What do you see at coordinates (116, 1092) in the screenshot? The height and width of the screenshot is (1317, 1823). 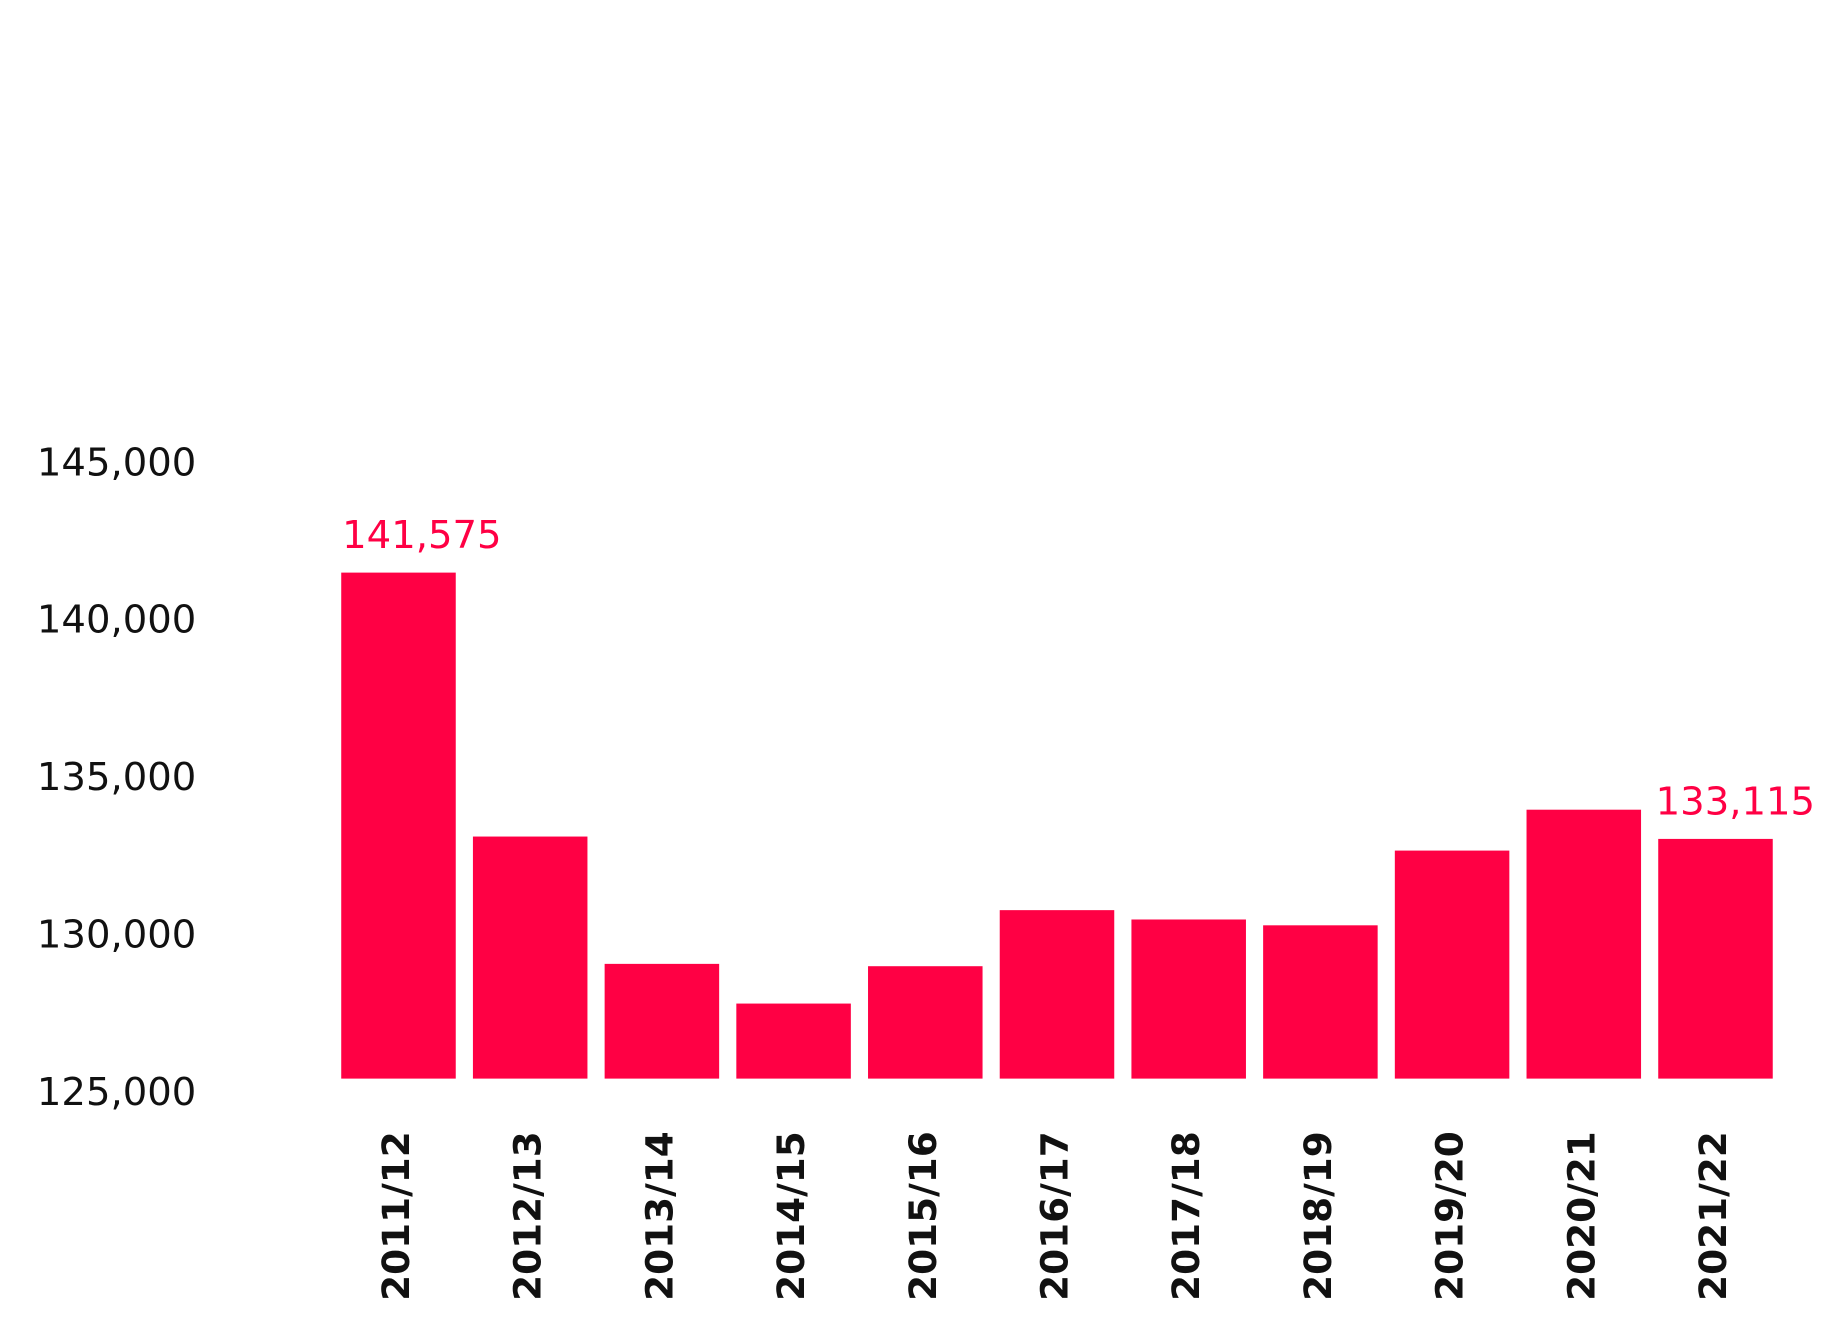 I see `y-tick-label: 125,000` at bounding box center [116, 1092].